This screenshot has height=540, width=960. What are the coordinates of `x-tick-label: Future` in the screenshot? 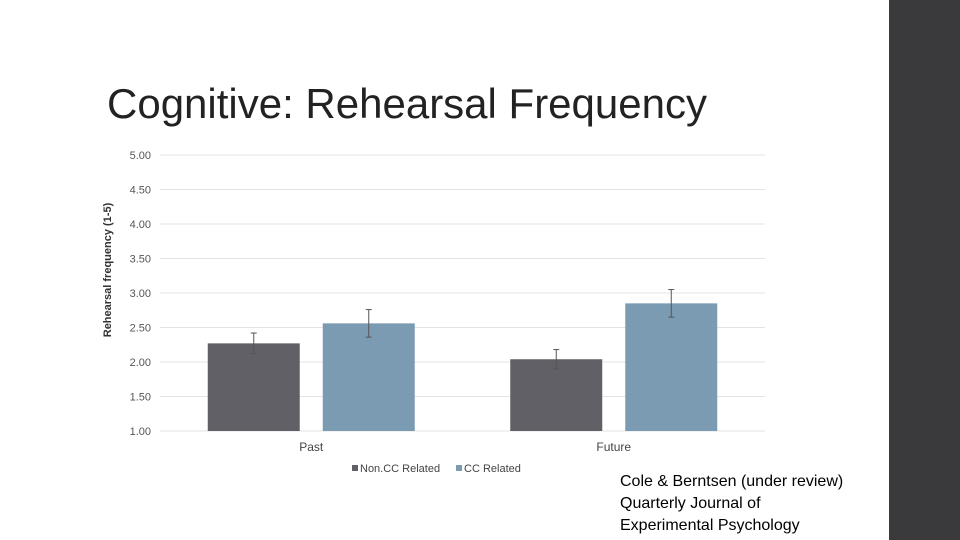 It's located at (613, 447).